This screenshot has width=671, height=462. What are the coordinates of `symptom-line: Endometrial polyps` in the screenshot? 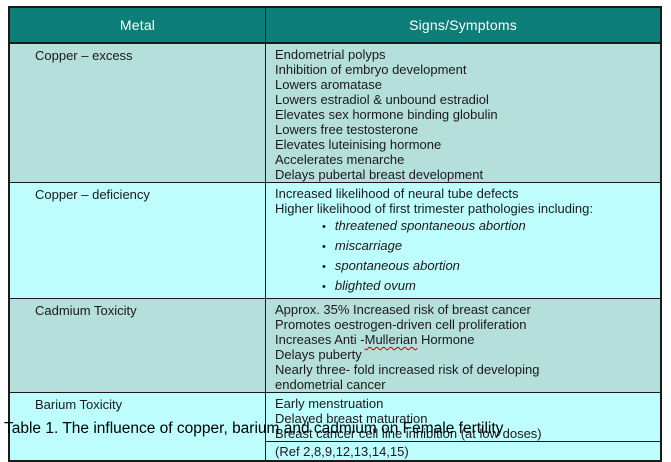 It's located at (330, 54).